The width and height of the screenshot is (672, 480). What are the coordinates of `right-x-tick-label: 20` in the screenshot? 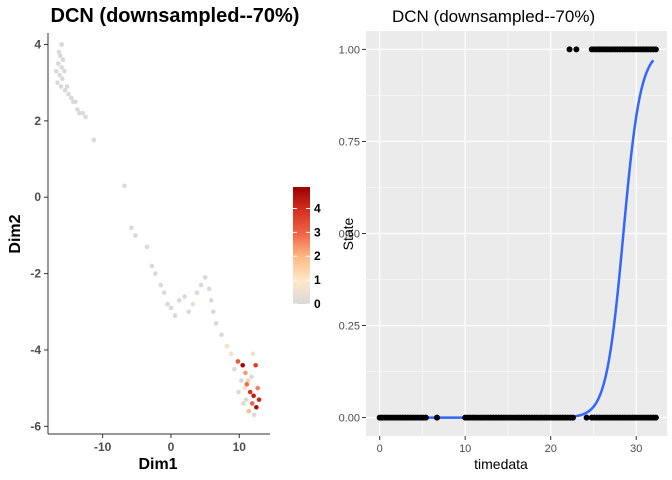 It's located at (551, 449).